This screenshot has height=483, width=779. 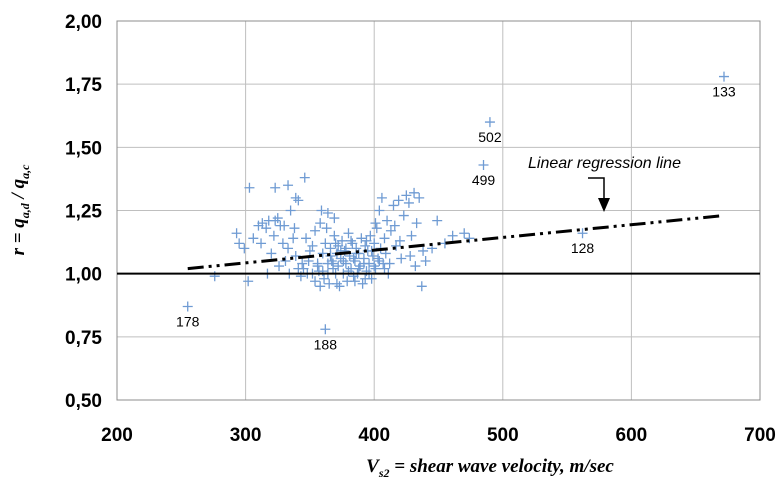 What do you see at coordinates (490, 137) in the screenshot?
I see `point-label-502: 502` at bounding box center [490, 137].